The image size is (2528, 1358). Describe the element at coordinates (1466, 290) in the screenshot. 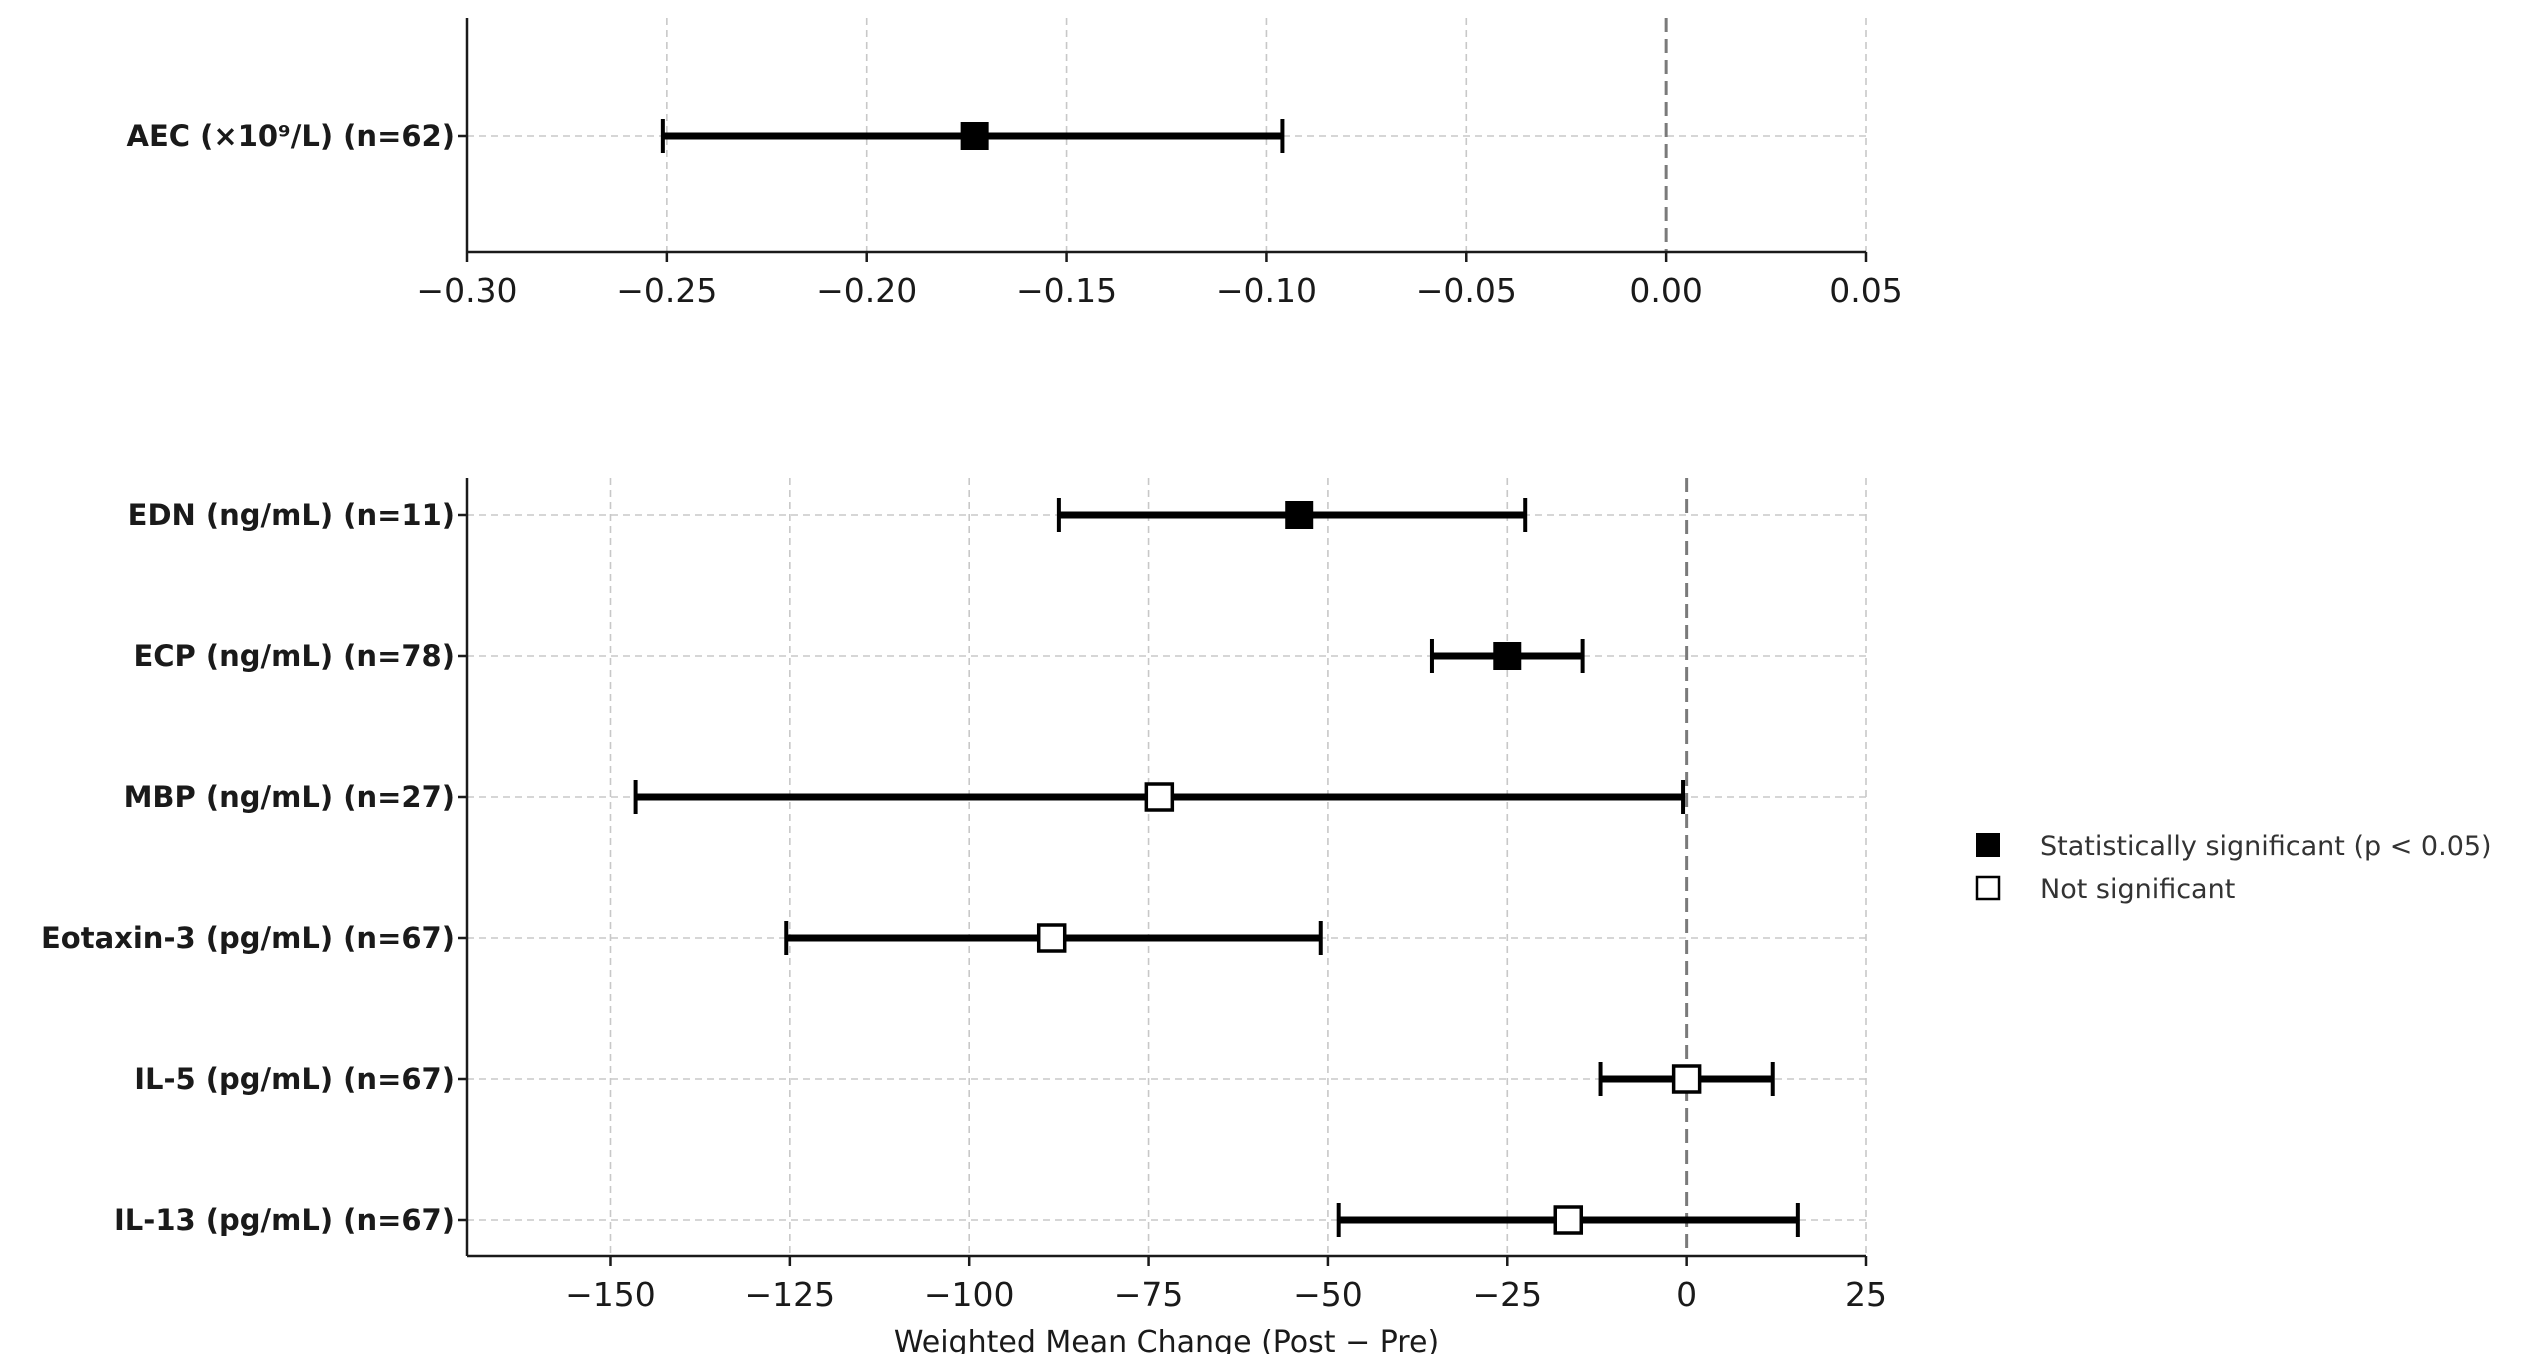

I see `x-tick-label: −0.05` at that location.